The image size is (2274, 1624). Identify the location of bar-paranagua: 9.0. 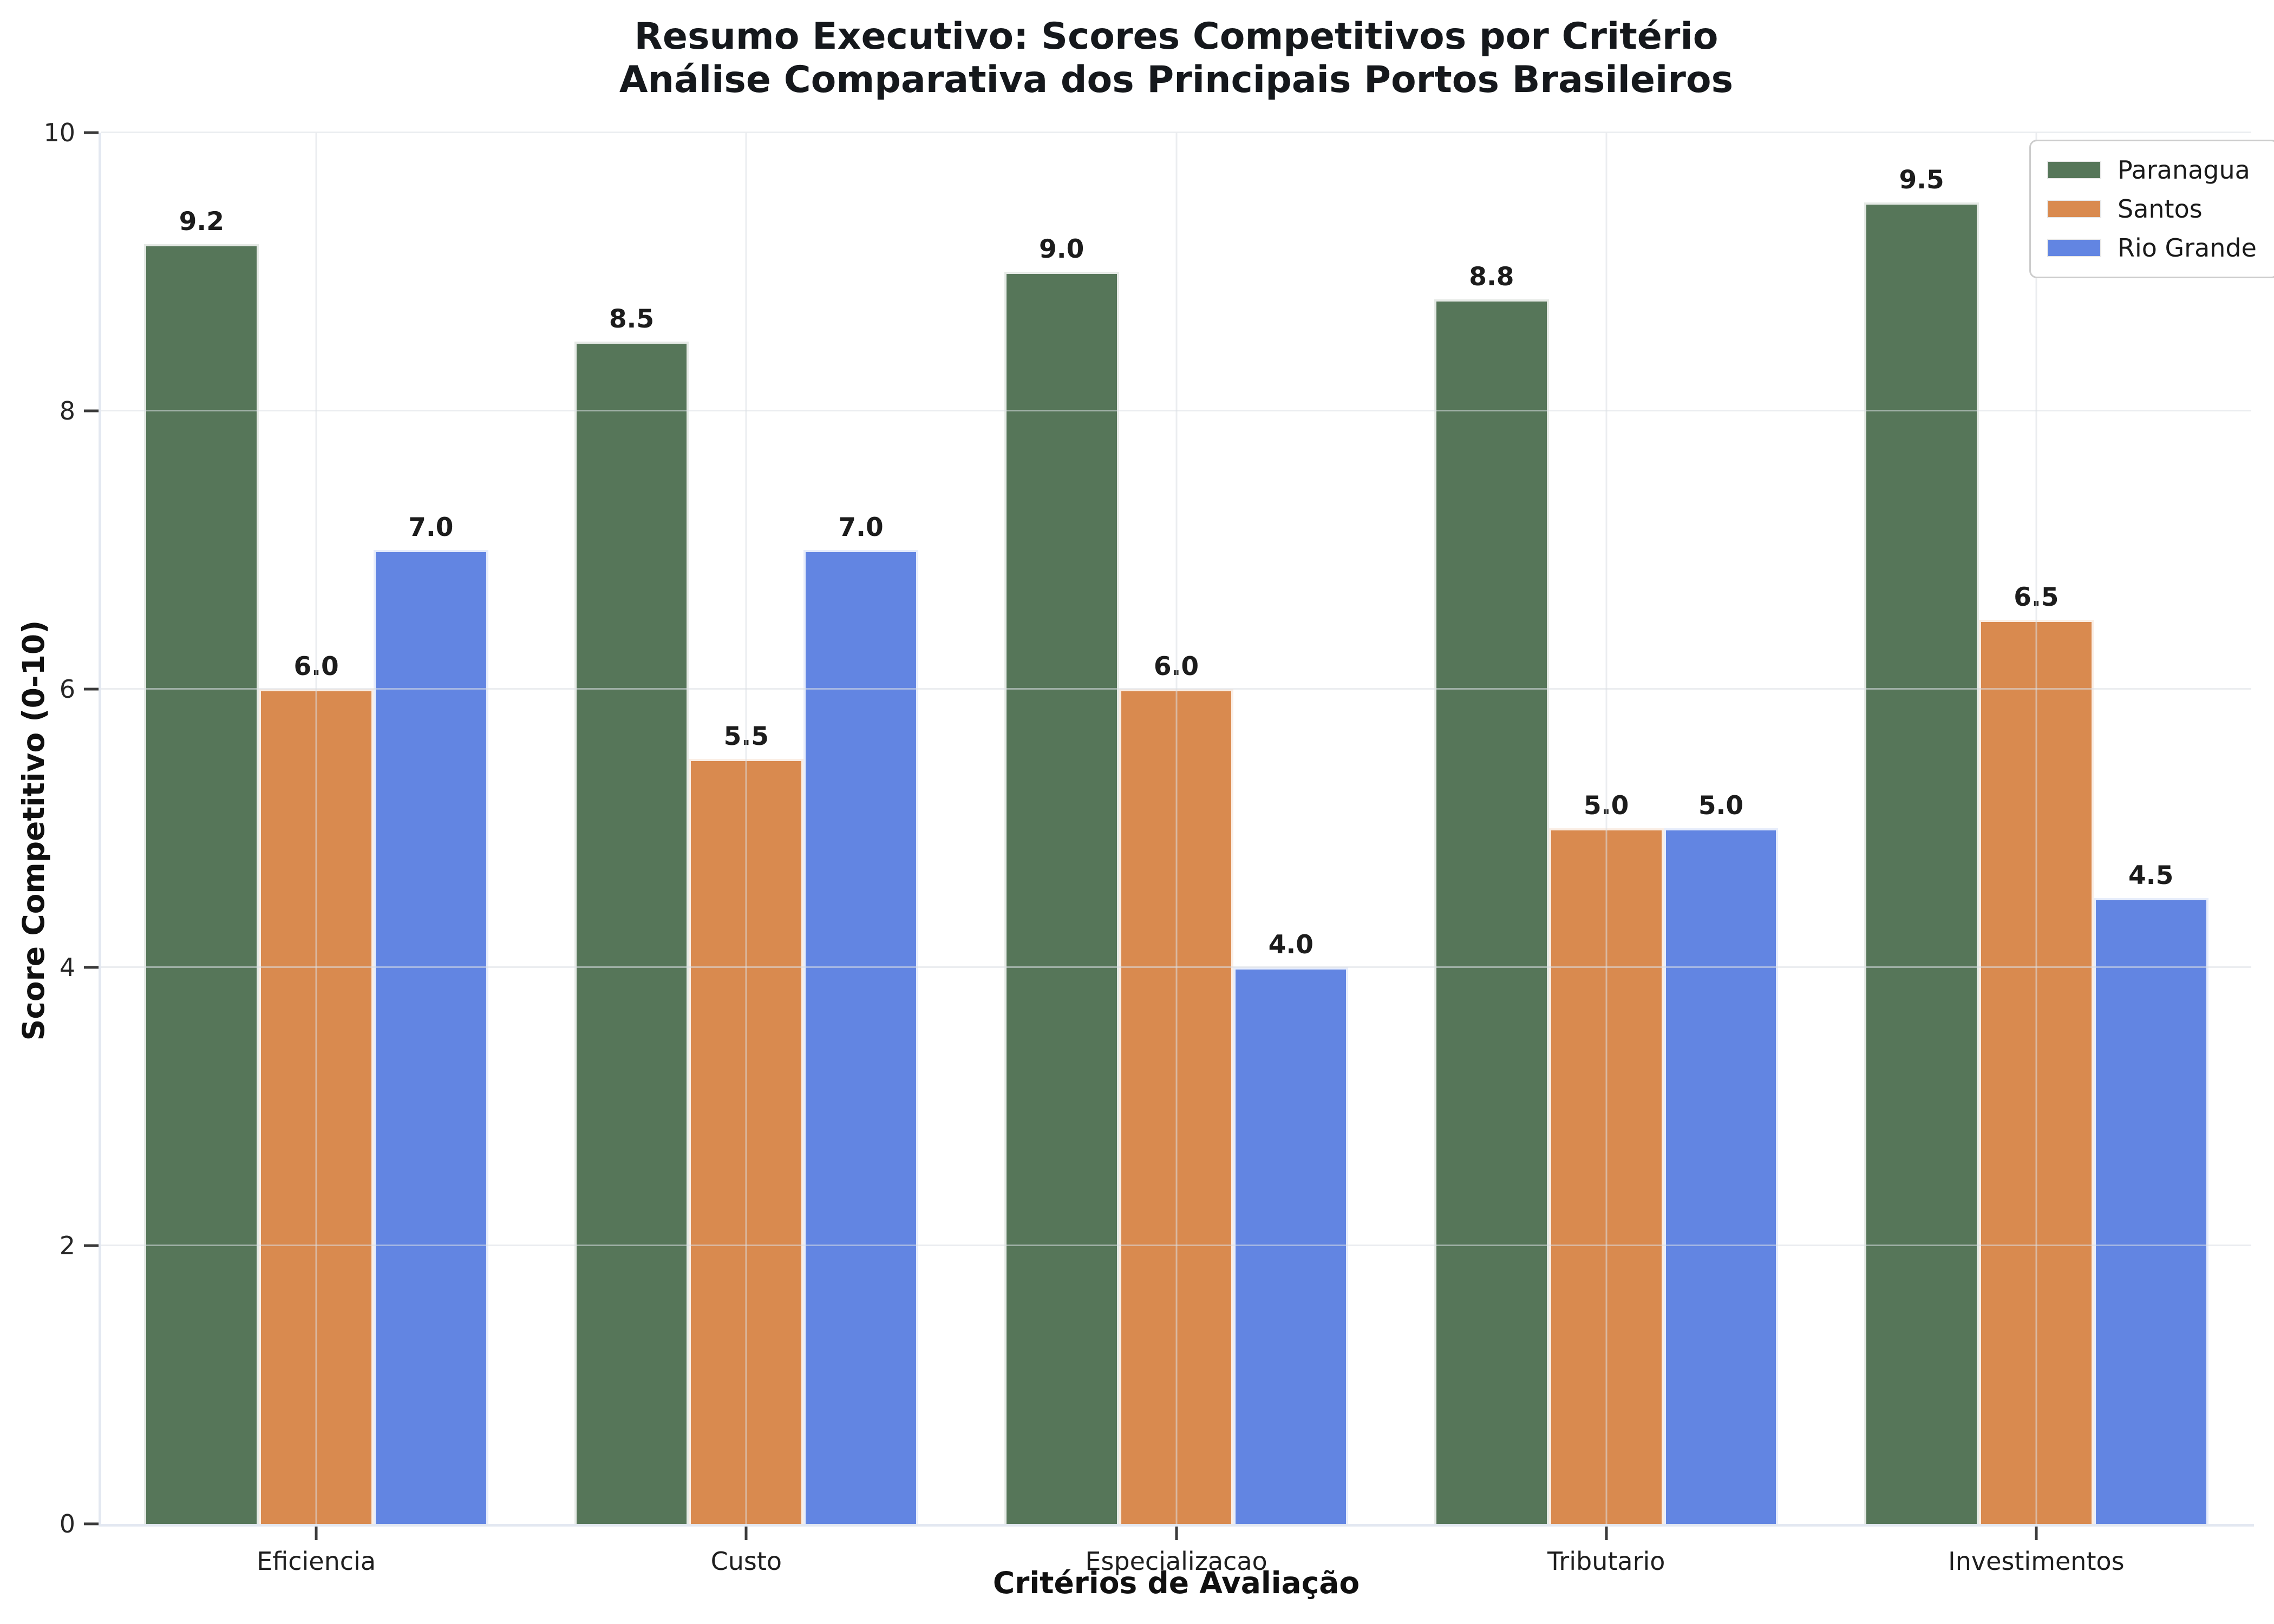
(1062, 879).